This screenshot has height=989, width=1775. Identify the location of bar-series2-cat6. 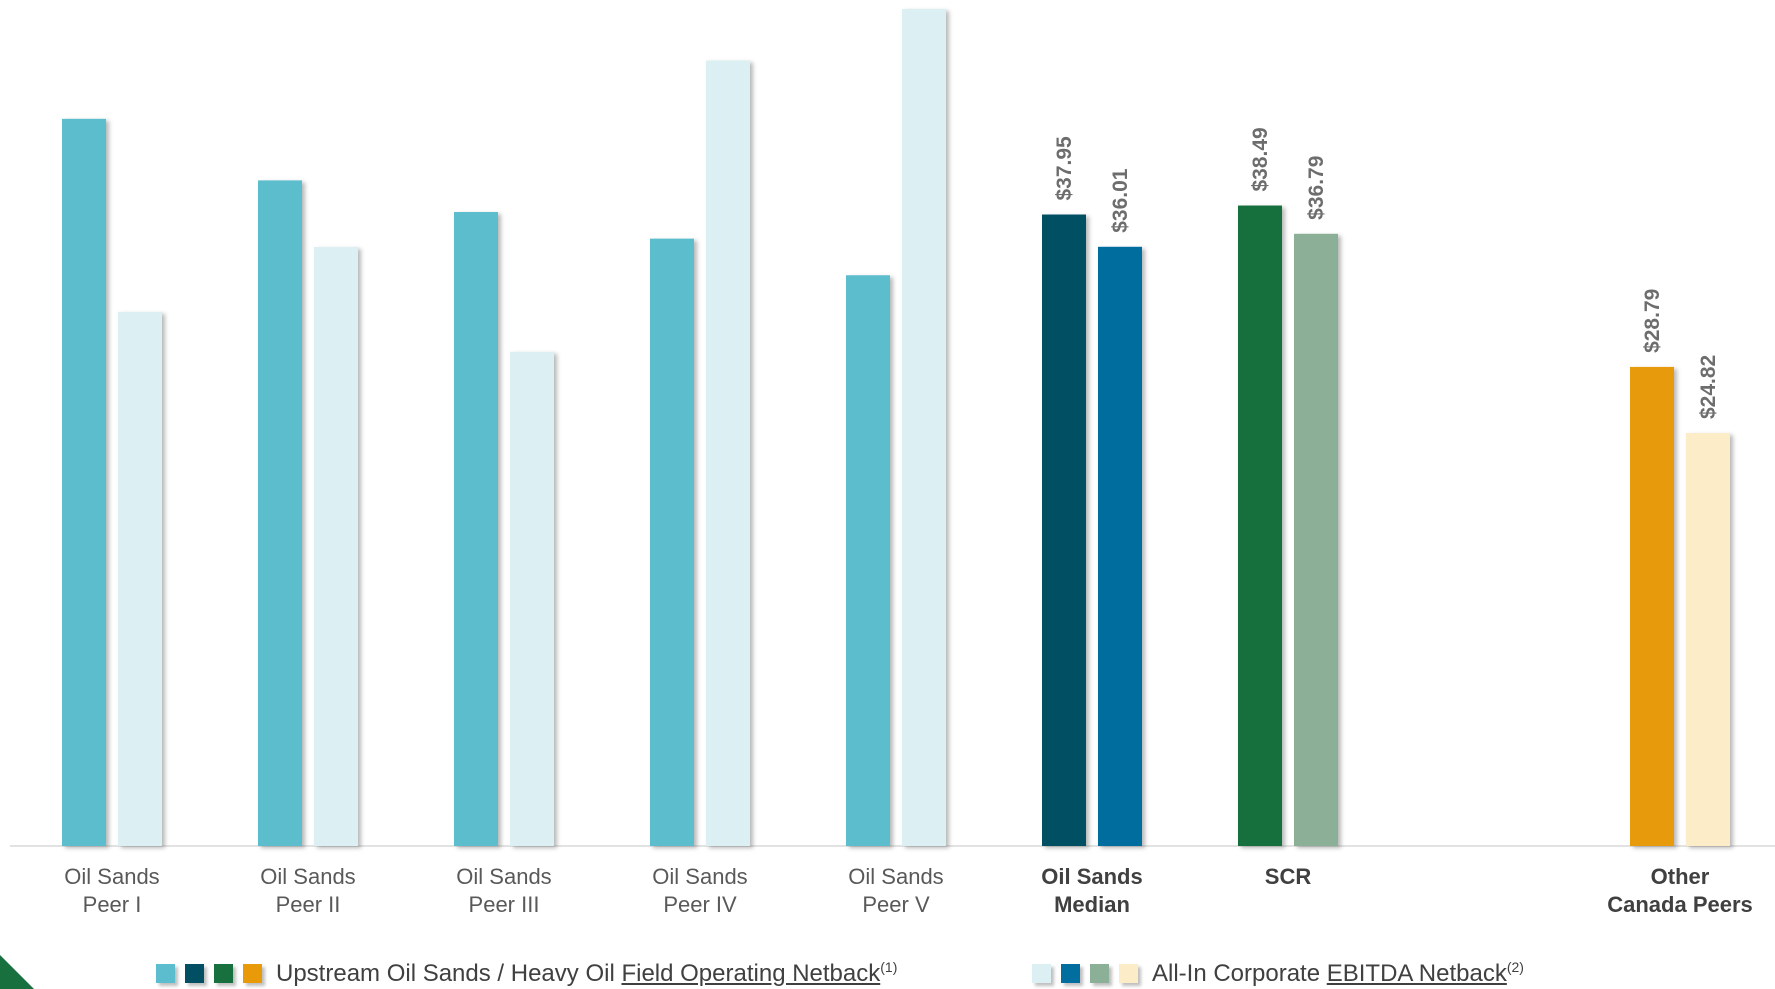
(1120, 546).